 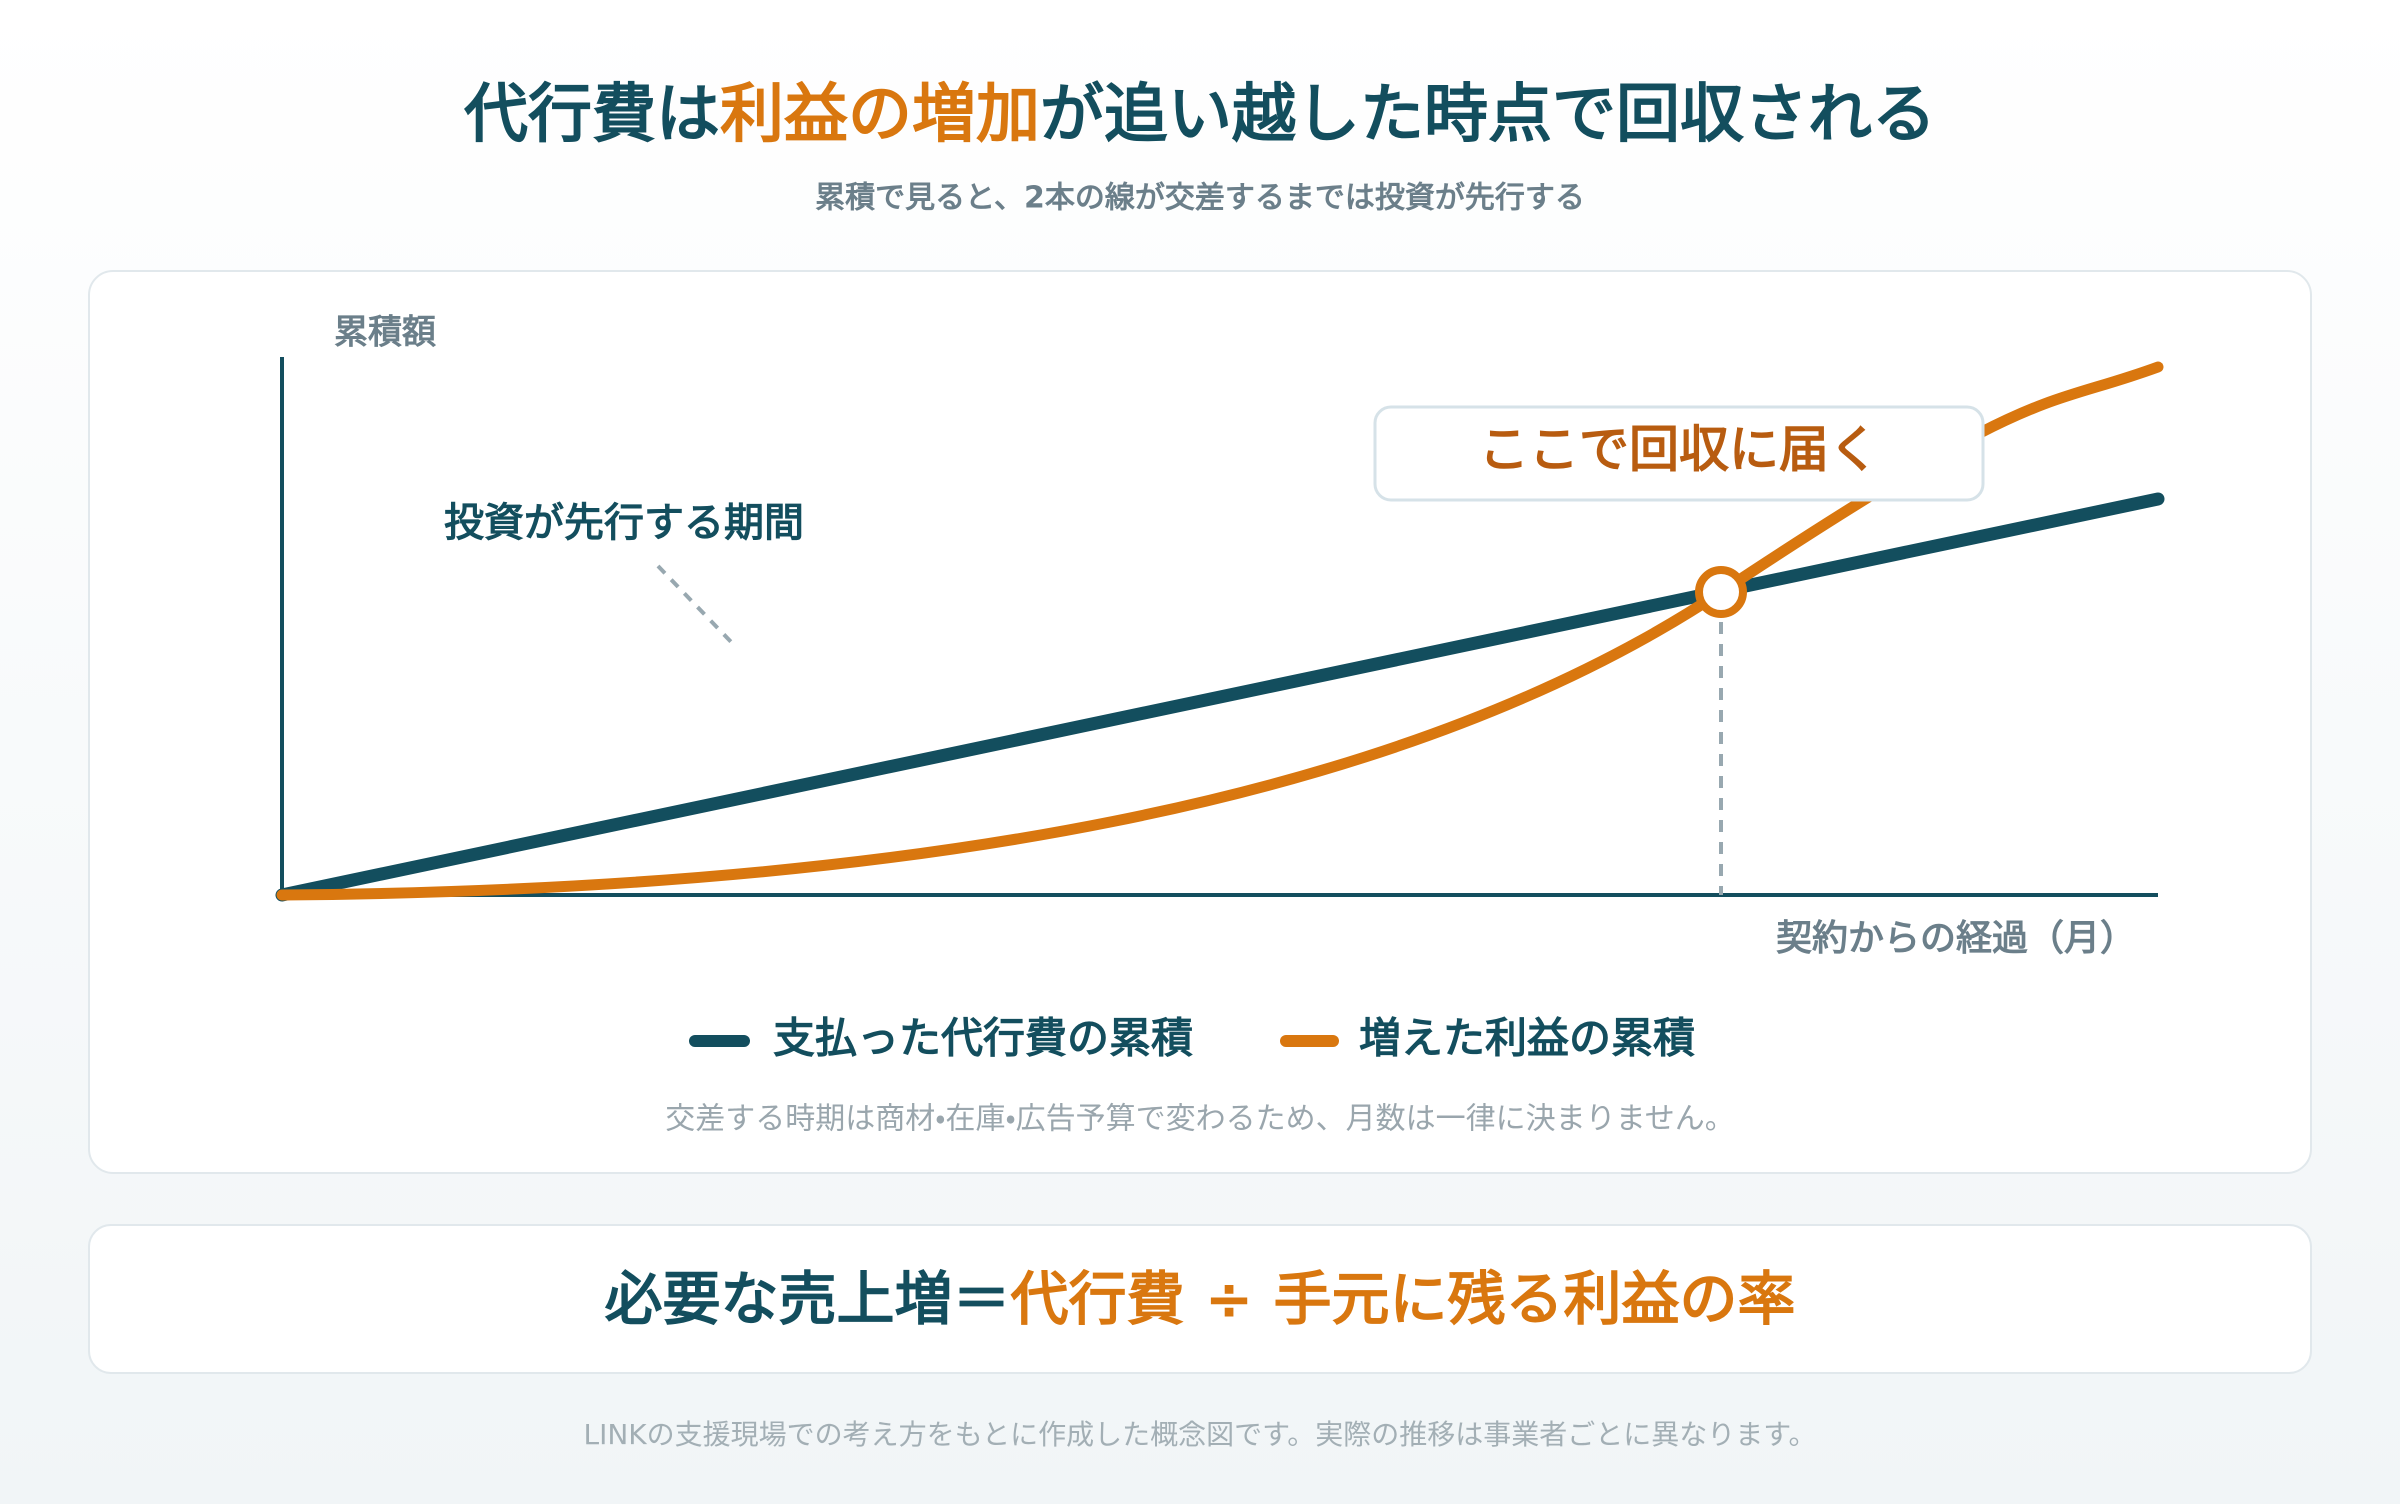 I want to click on formula-part: 必要な売上増＝, so click(x=808, y=1299).